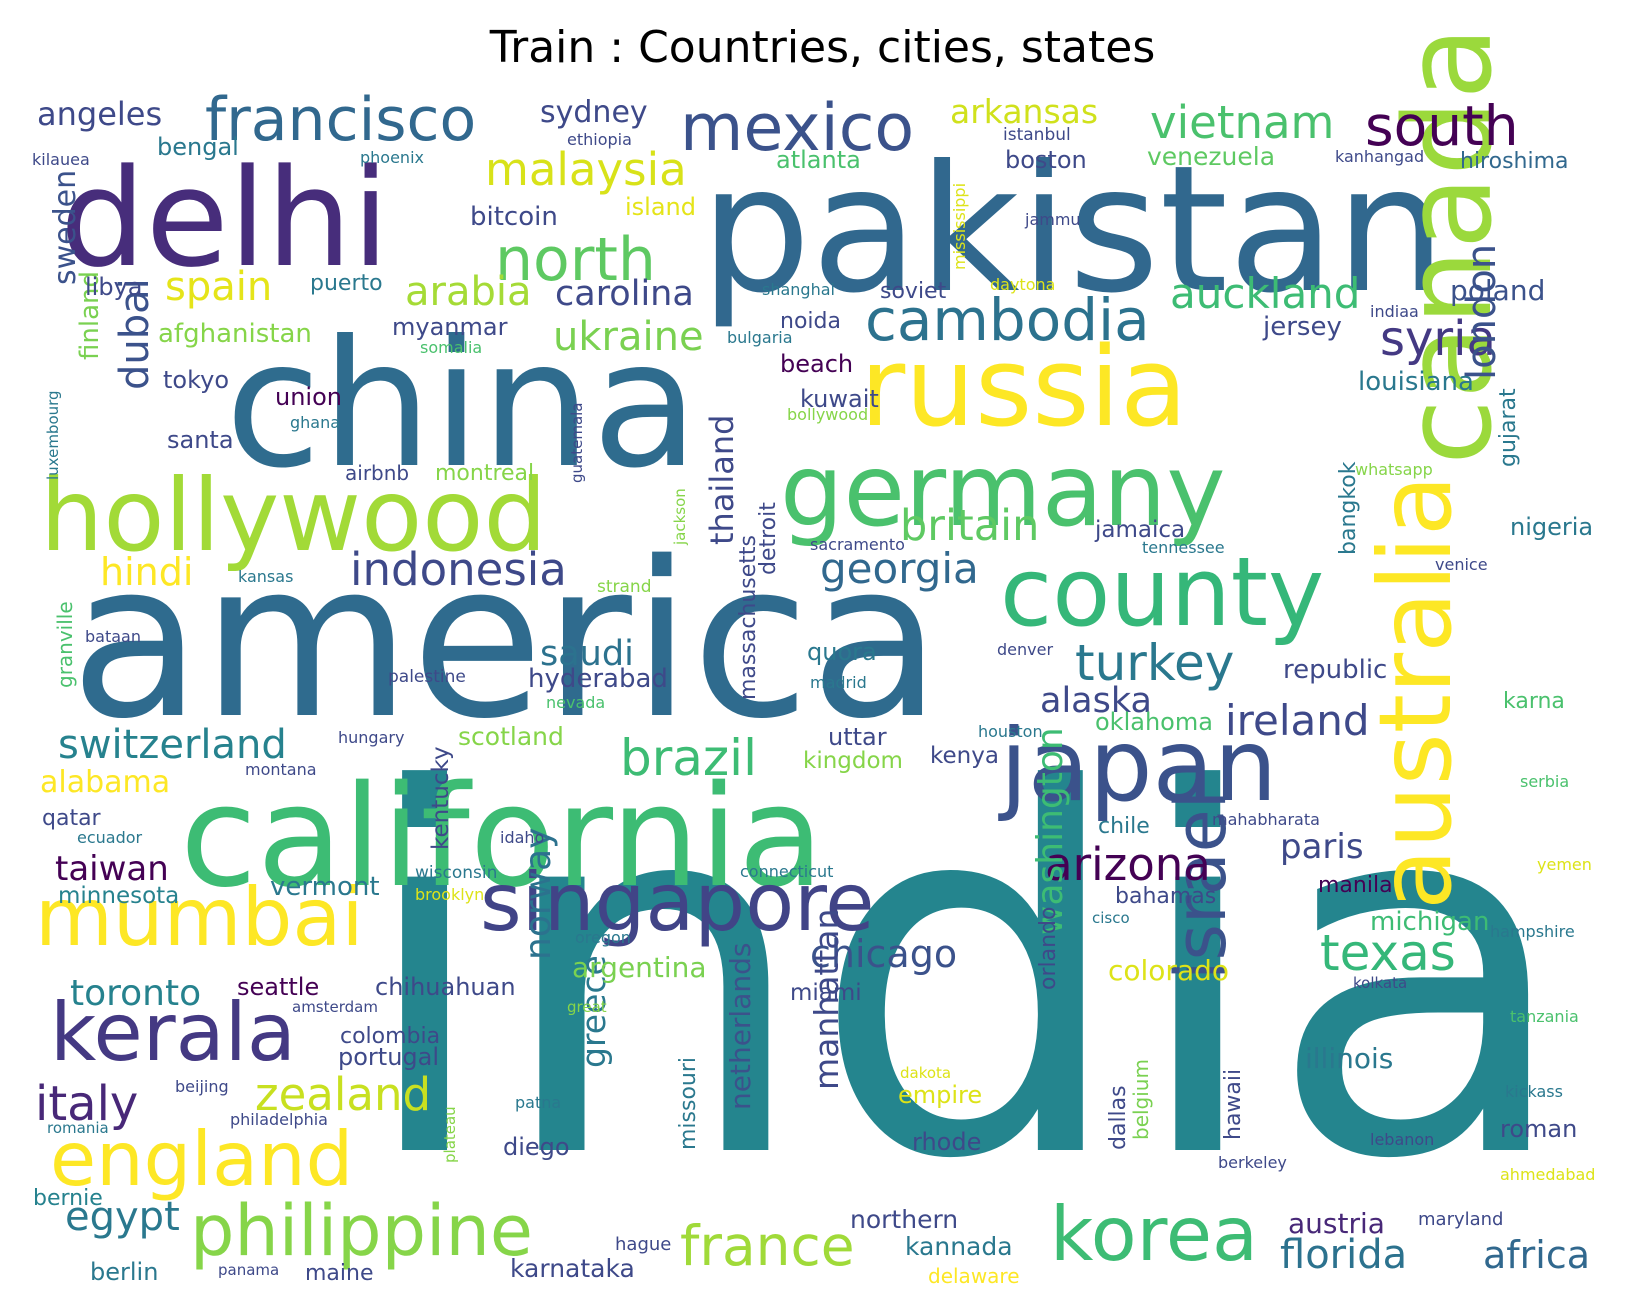 Image resolution: width=1645 pixels, height=1311 pixels. Describe the element at coordinates (451, 347) in the screenshot. I see `word-somalia: somalia` at that location.